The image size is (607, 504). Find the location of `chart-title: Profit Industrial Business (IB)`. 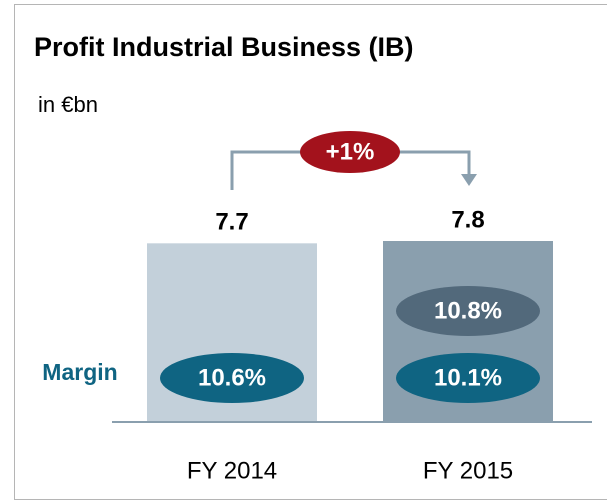

chart-title: Profit Industrial Business (IB) is located at coordinates (224, 47).